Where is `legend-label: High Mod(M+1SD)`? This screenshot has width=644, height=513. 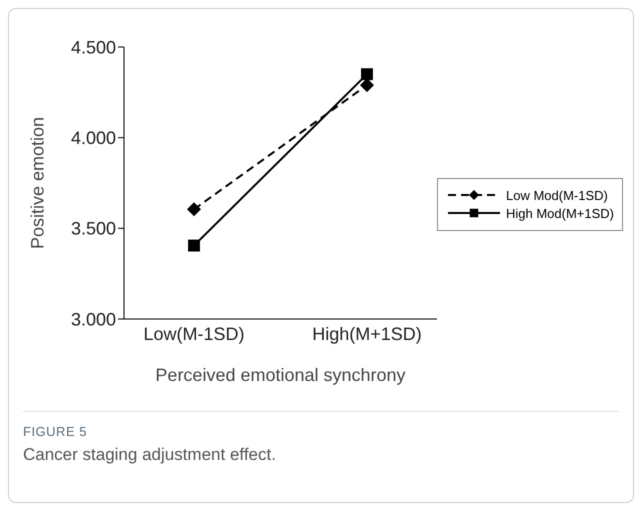 legend-label: High Mod(M+1SD) is located at coordinates (560, 213).